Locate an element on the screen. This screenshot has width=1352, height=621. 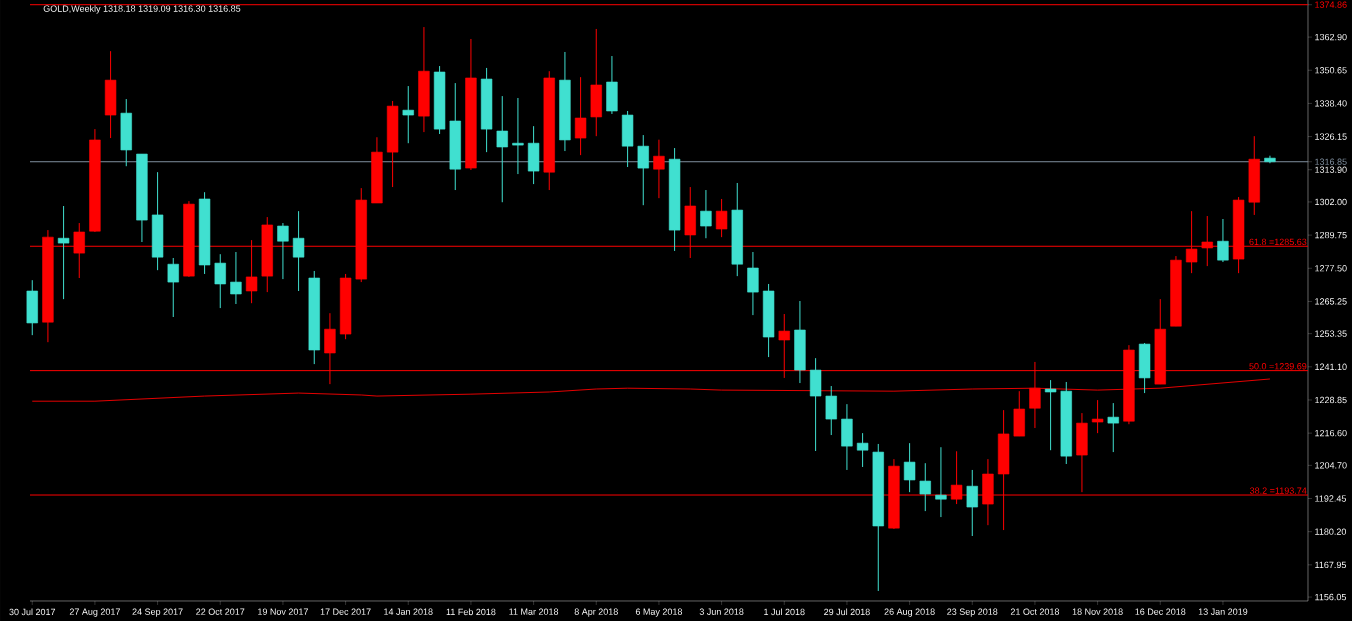
x-tick-label: 26 Aug 2018 is located at coordinates (909, 612).